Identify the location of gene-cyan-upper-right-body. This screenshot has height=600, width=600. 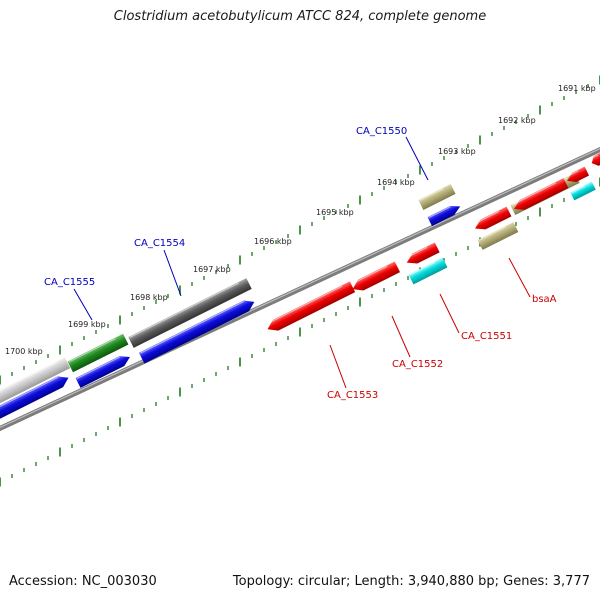
(583, 191).